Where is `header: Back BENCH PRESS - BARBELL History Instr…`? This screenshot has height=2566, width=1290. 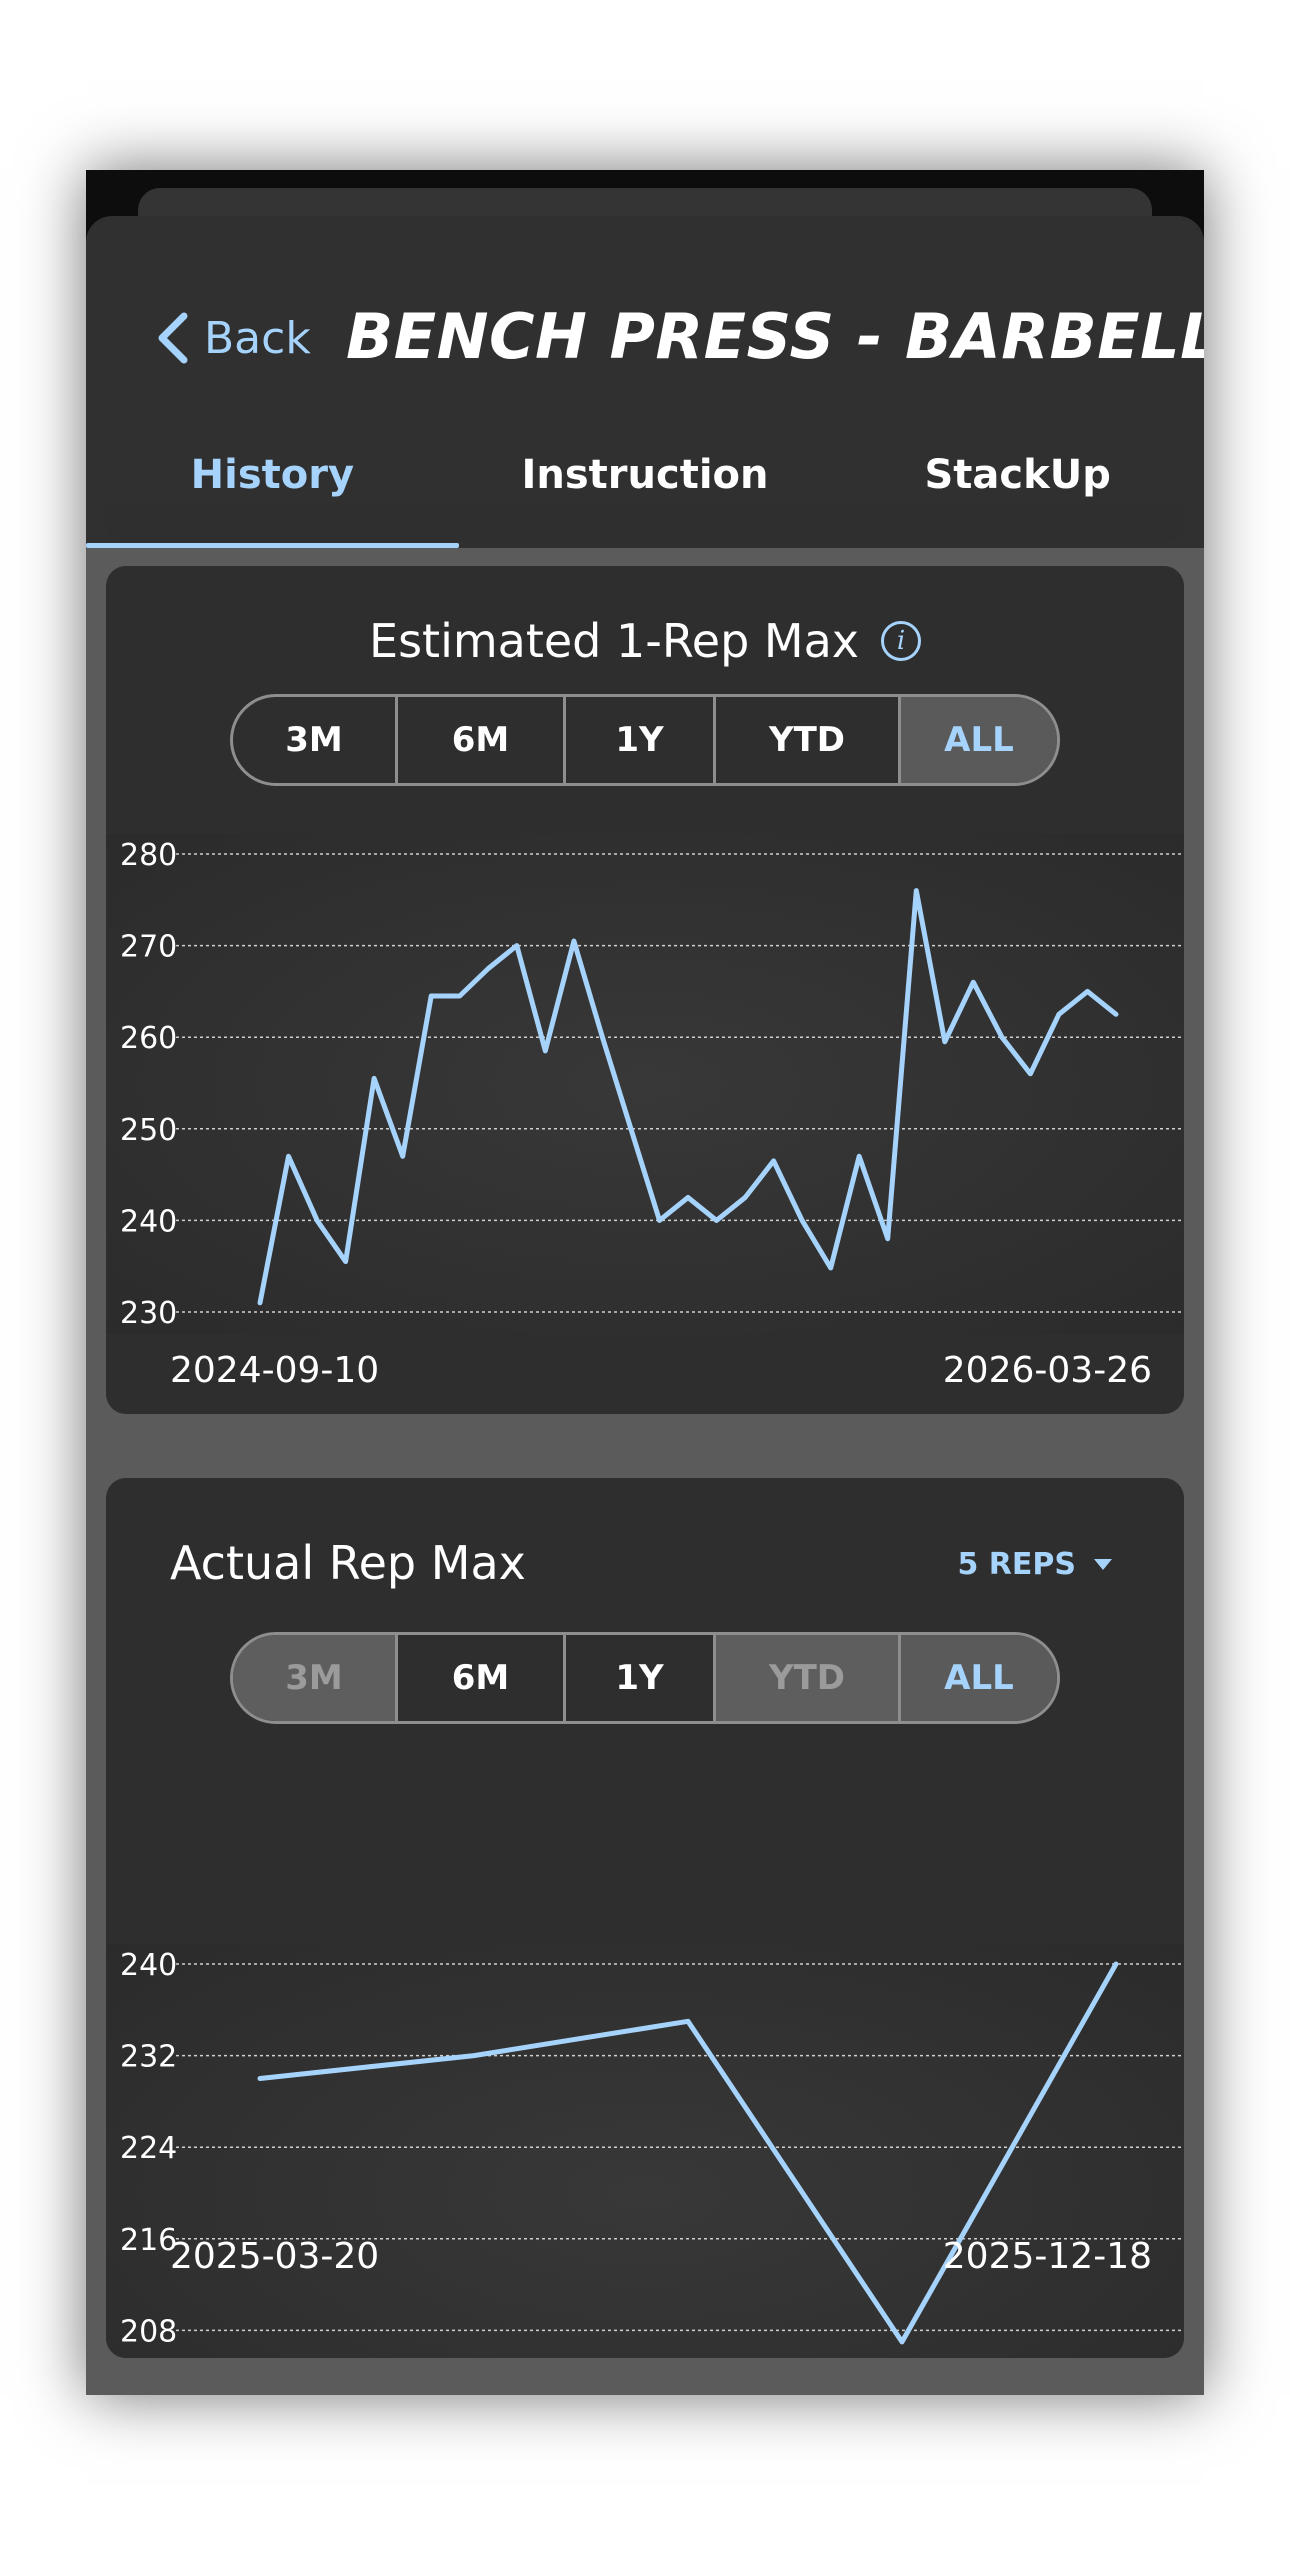
header: Back BENCH PRESS - BARBELL History Instr… is located at coordinates (645, 382).